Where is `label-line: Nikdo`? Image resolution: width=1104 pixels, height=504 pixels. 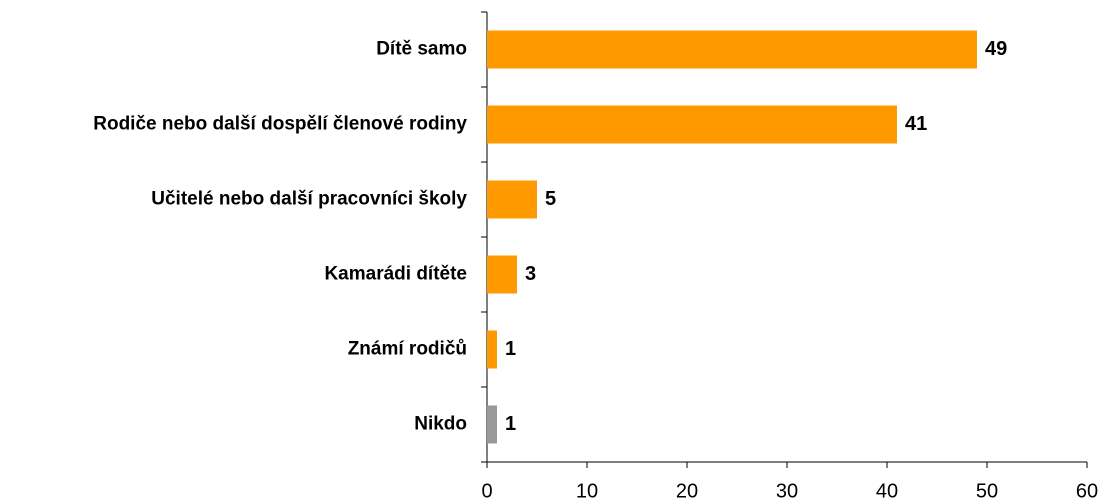 label-line: Nikdo is located at coordinates (440, 424).